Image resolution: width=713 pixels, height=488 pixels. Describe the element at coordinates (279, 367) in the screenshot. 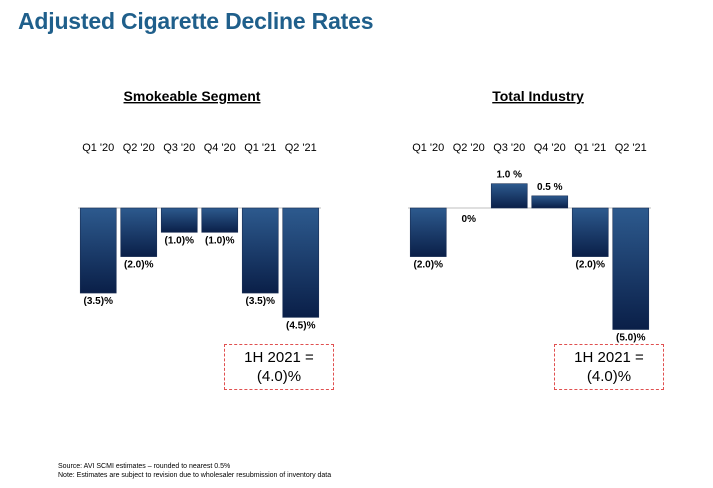

I see `callout-1h-2021-smokeable: 1H 2021 = (4.0)%` at that location.